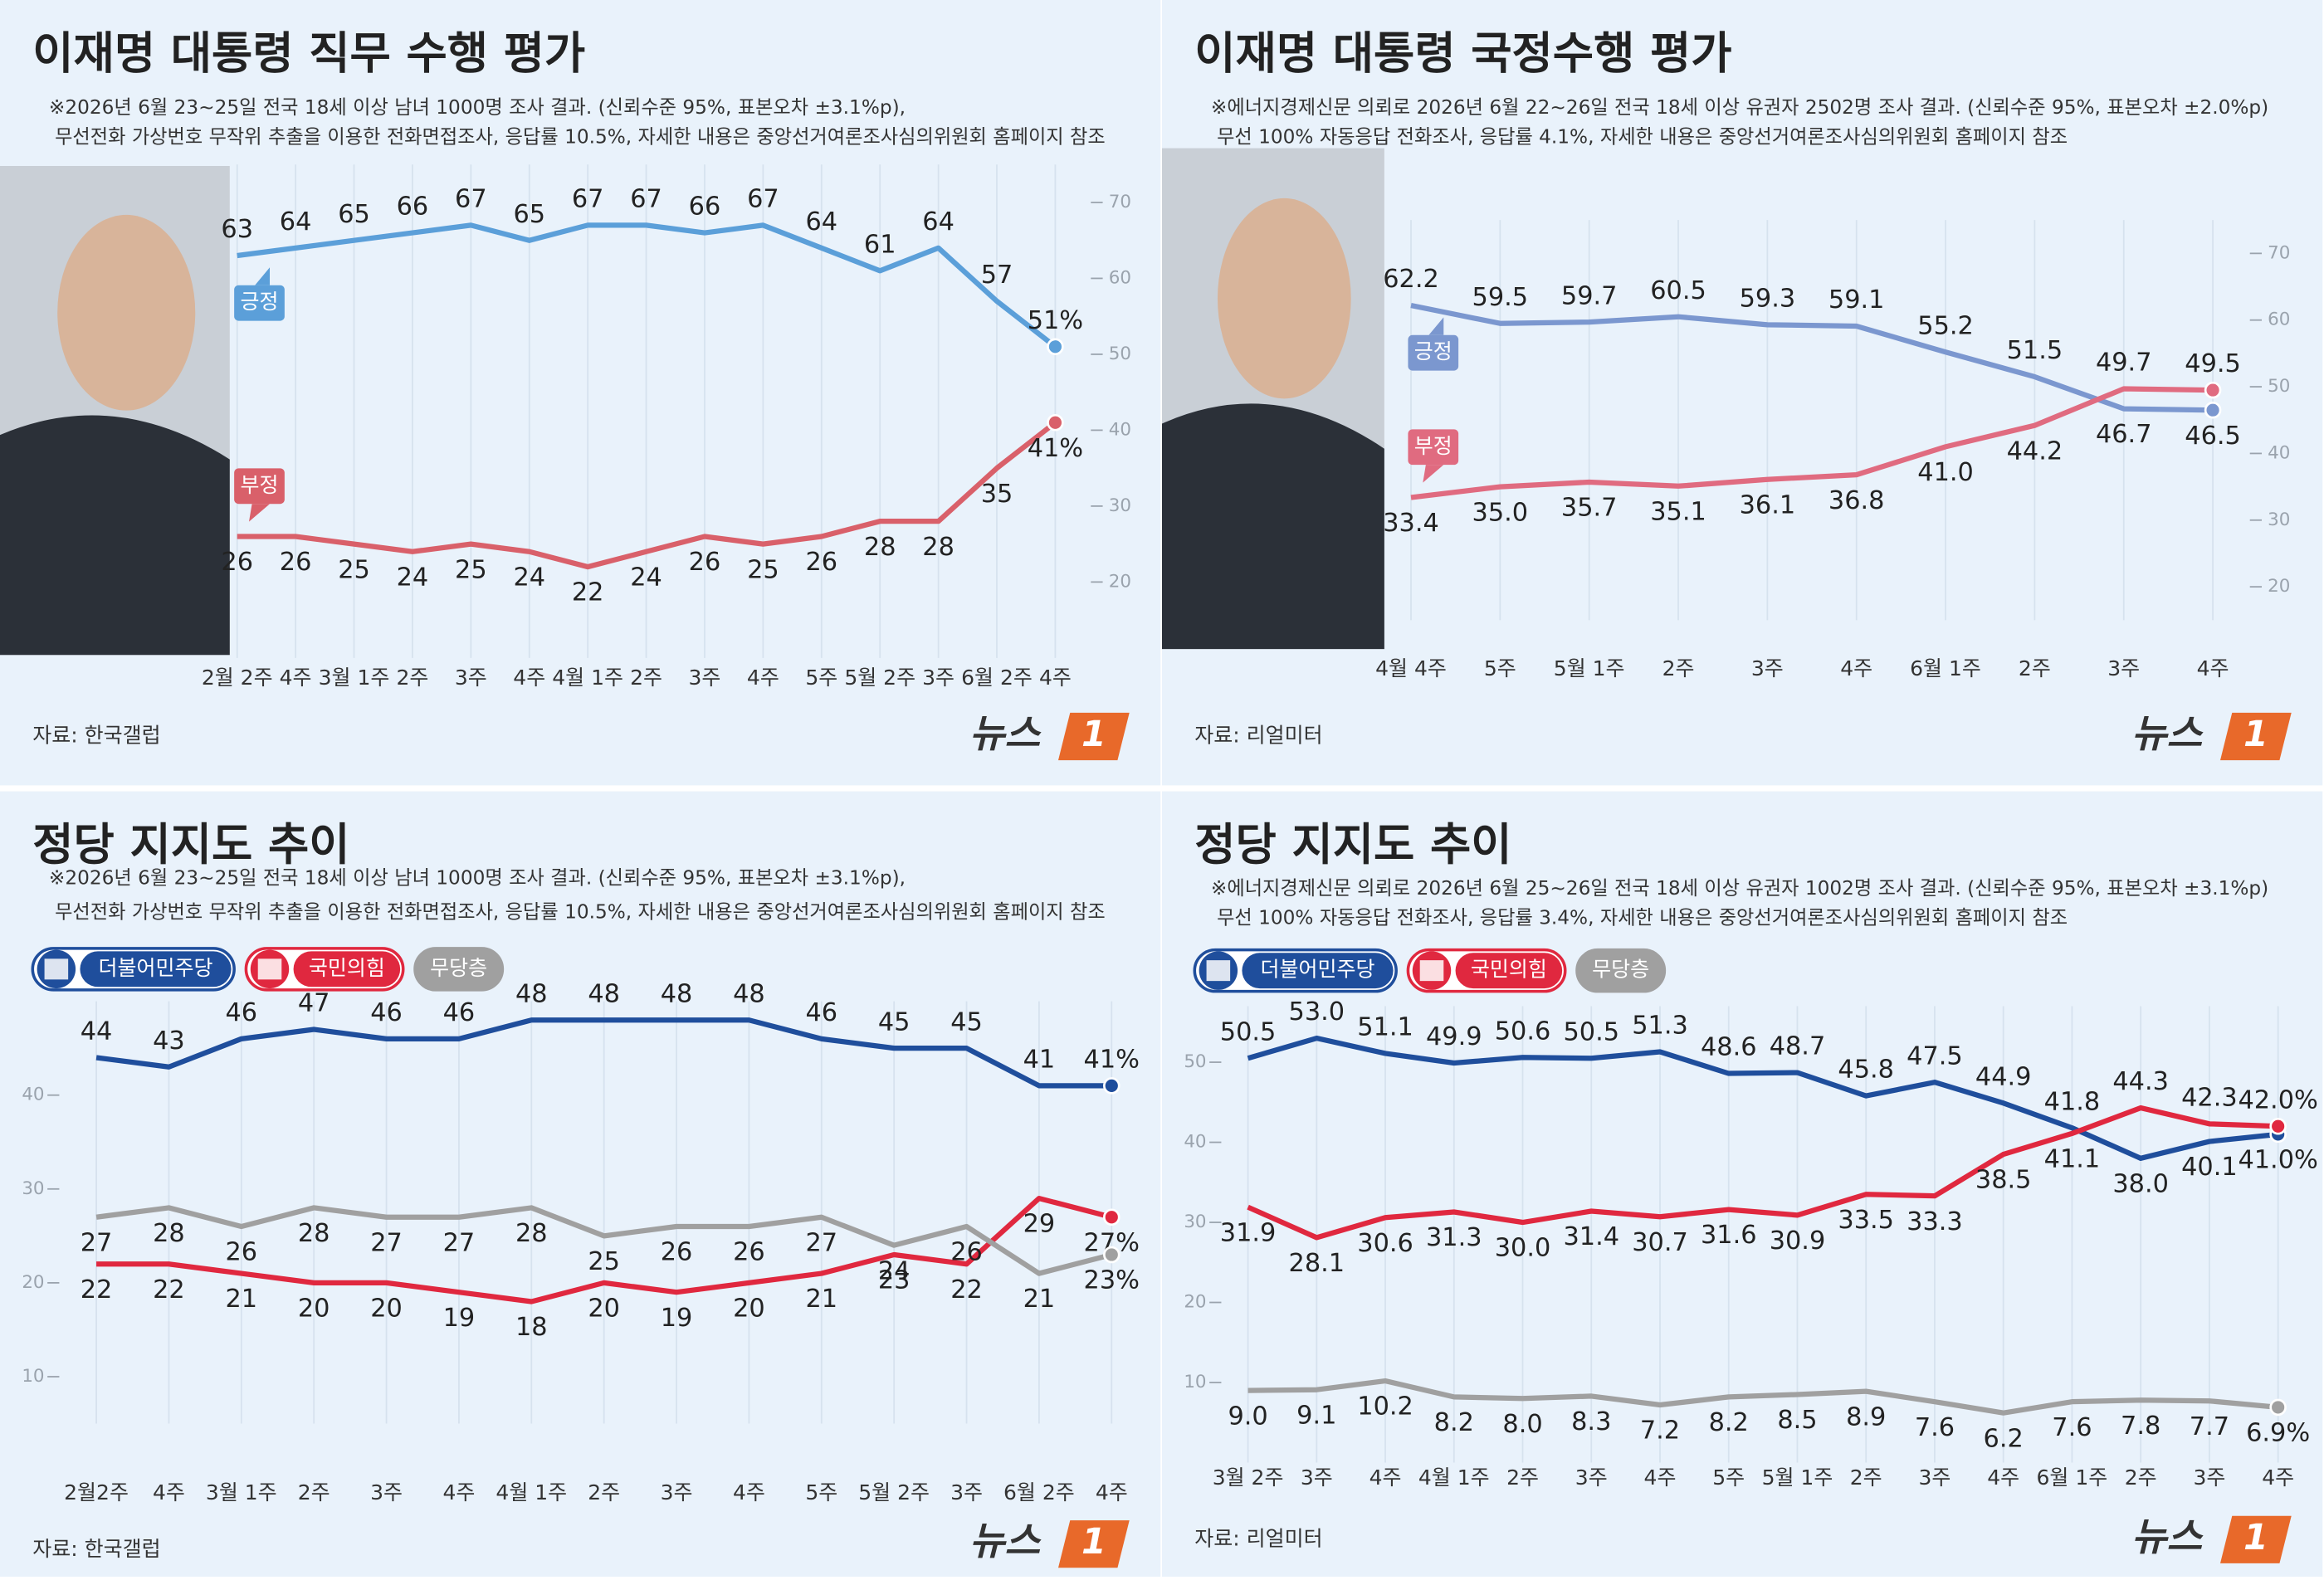 This screenshot has width=2324, height=1580. I want to click on legend-label: 더불어민주당, so click(1317, 970).